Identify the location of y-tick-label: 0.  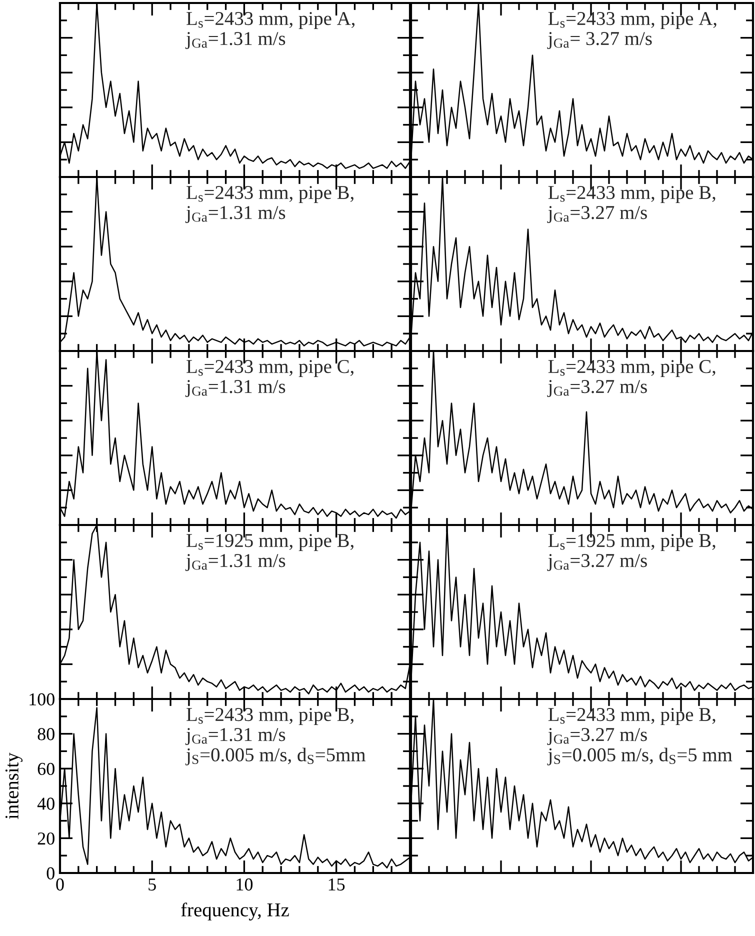
(50, 873).